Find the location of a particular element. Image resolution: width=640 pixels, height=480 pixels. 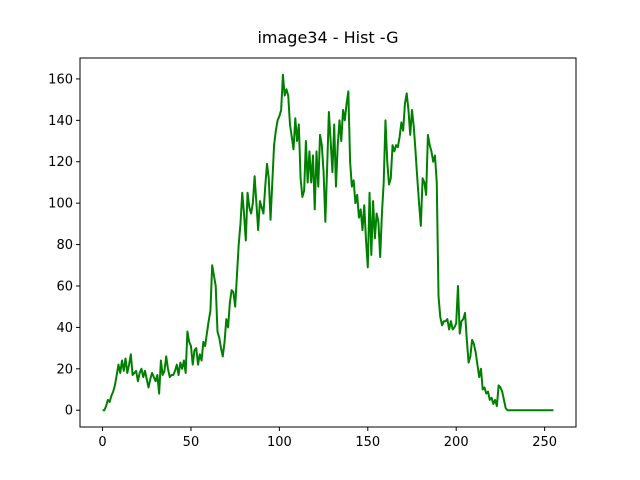

y-tick-label: 100 is located at coordinates (60, 204).